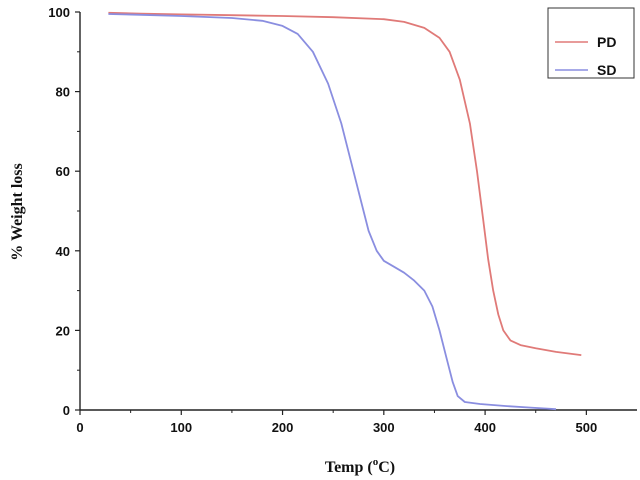  I want to click on y-tick-label: 20, so click(63, 330).